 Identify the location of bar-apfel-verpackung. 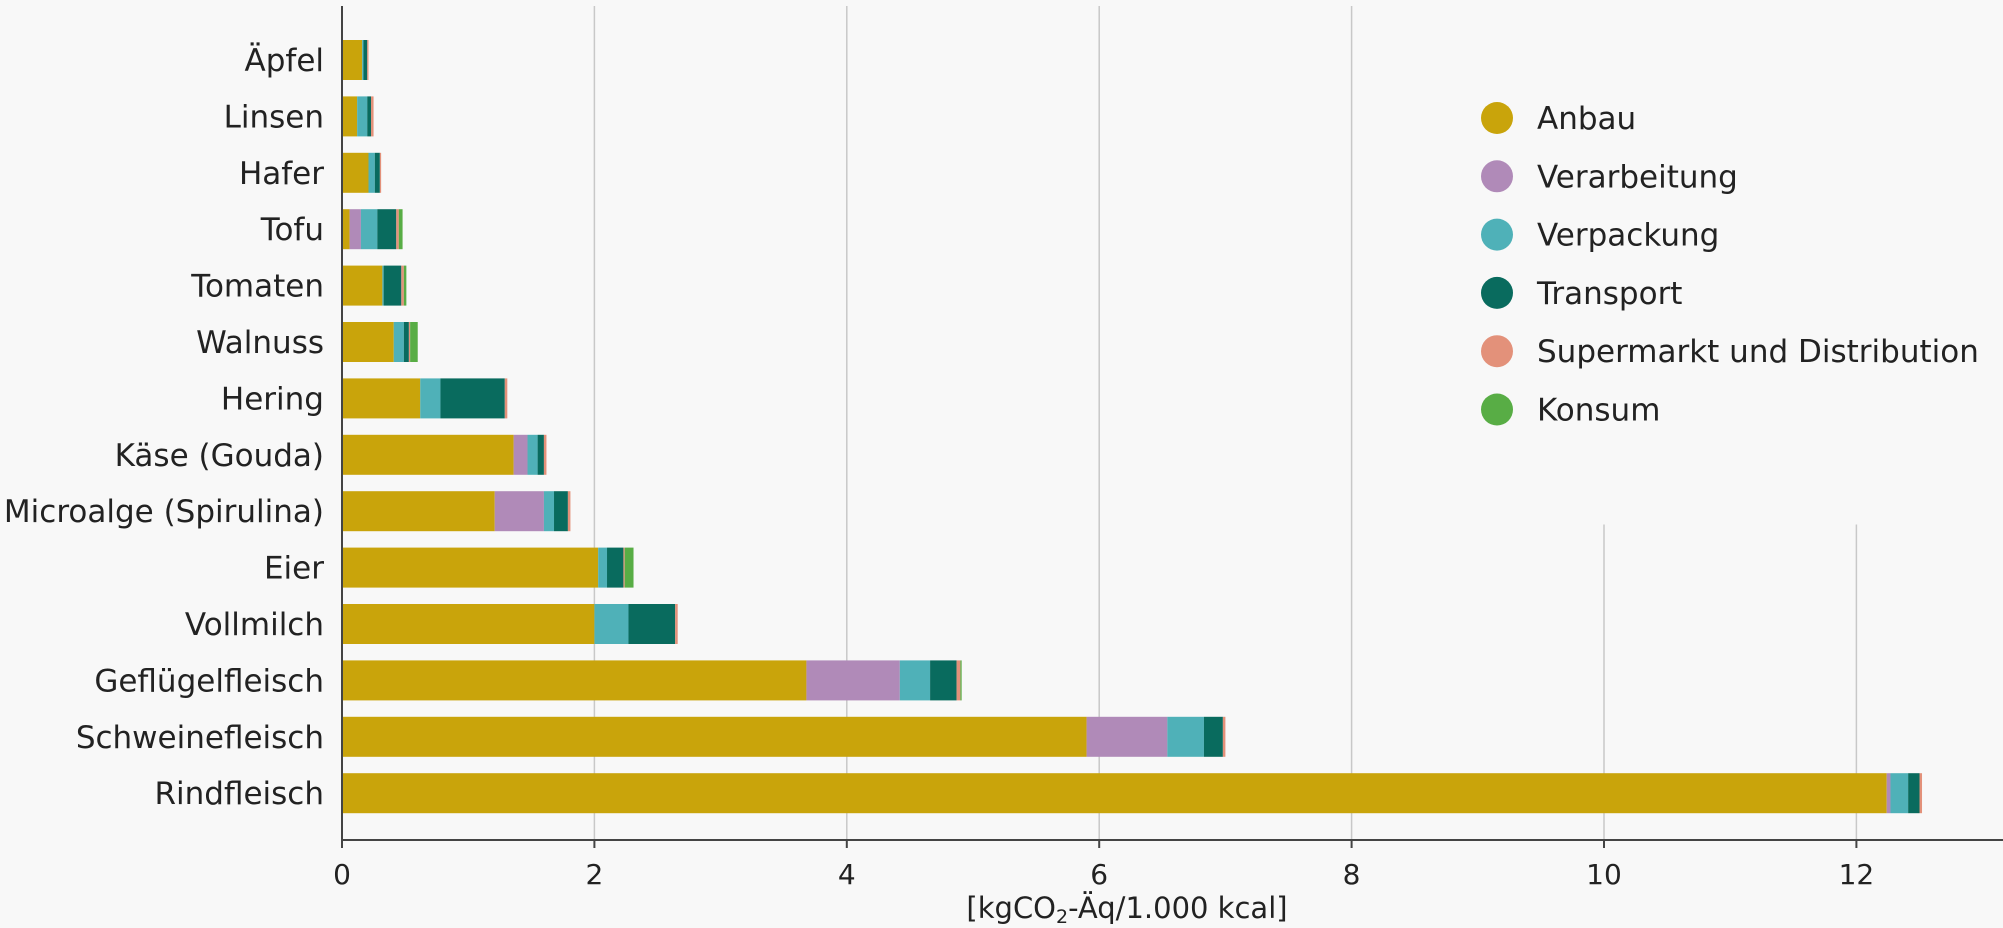
(363, 60).